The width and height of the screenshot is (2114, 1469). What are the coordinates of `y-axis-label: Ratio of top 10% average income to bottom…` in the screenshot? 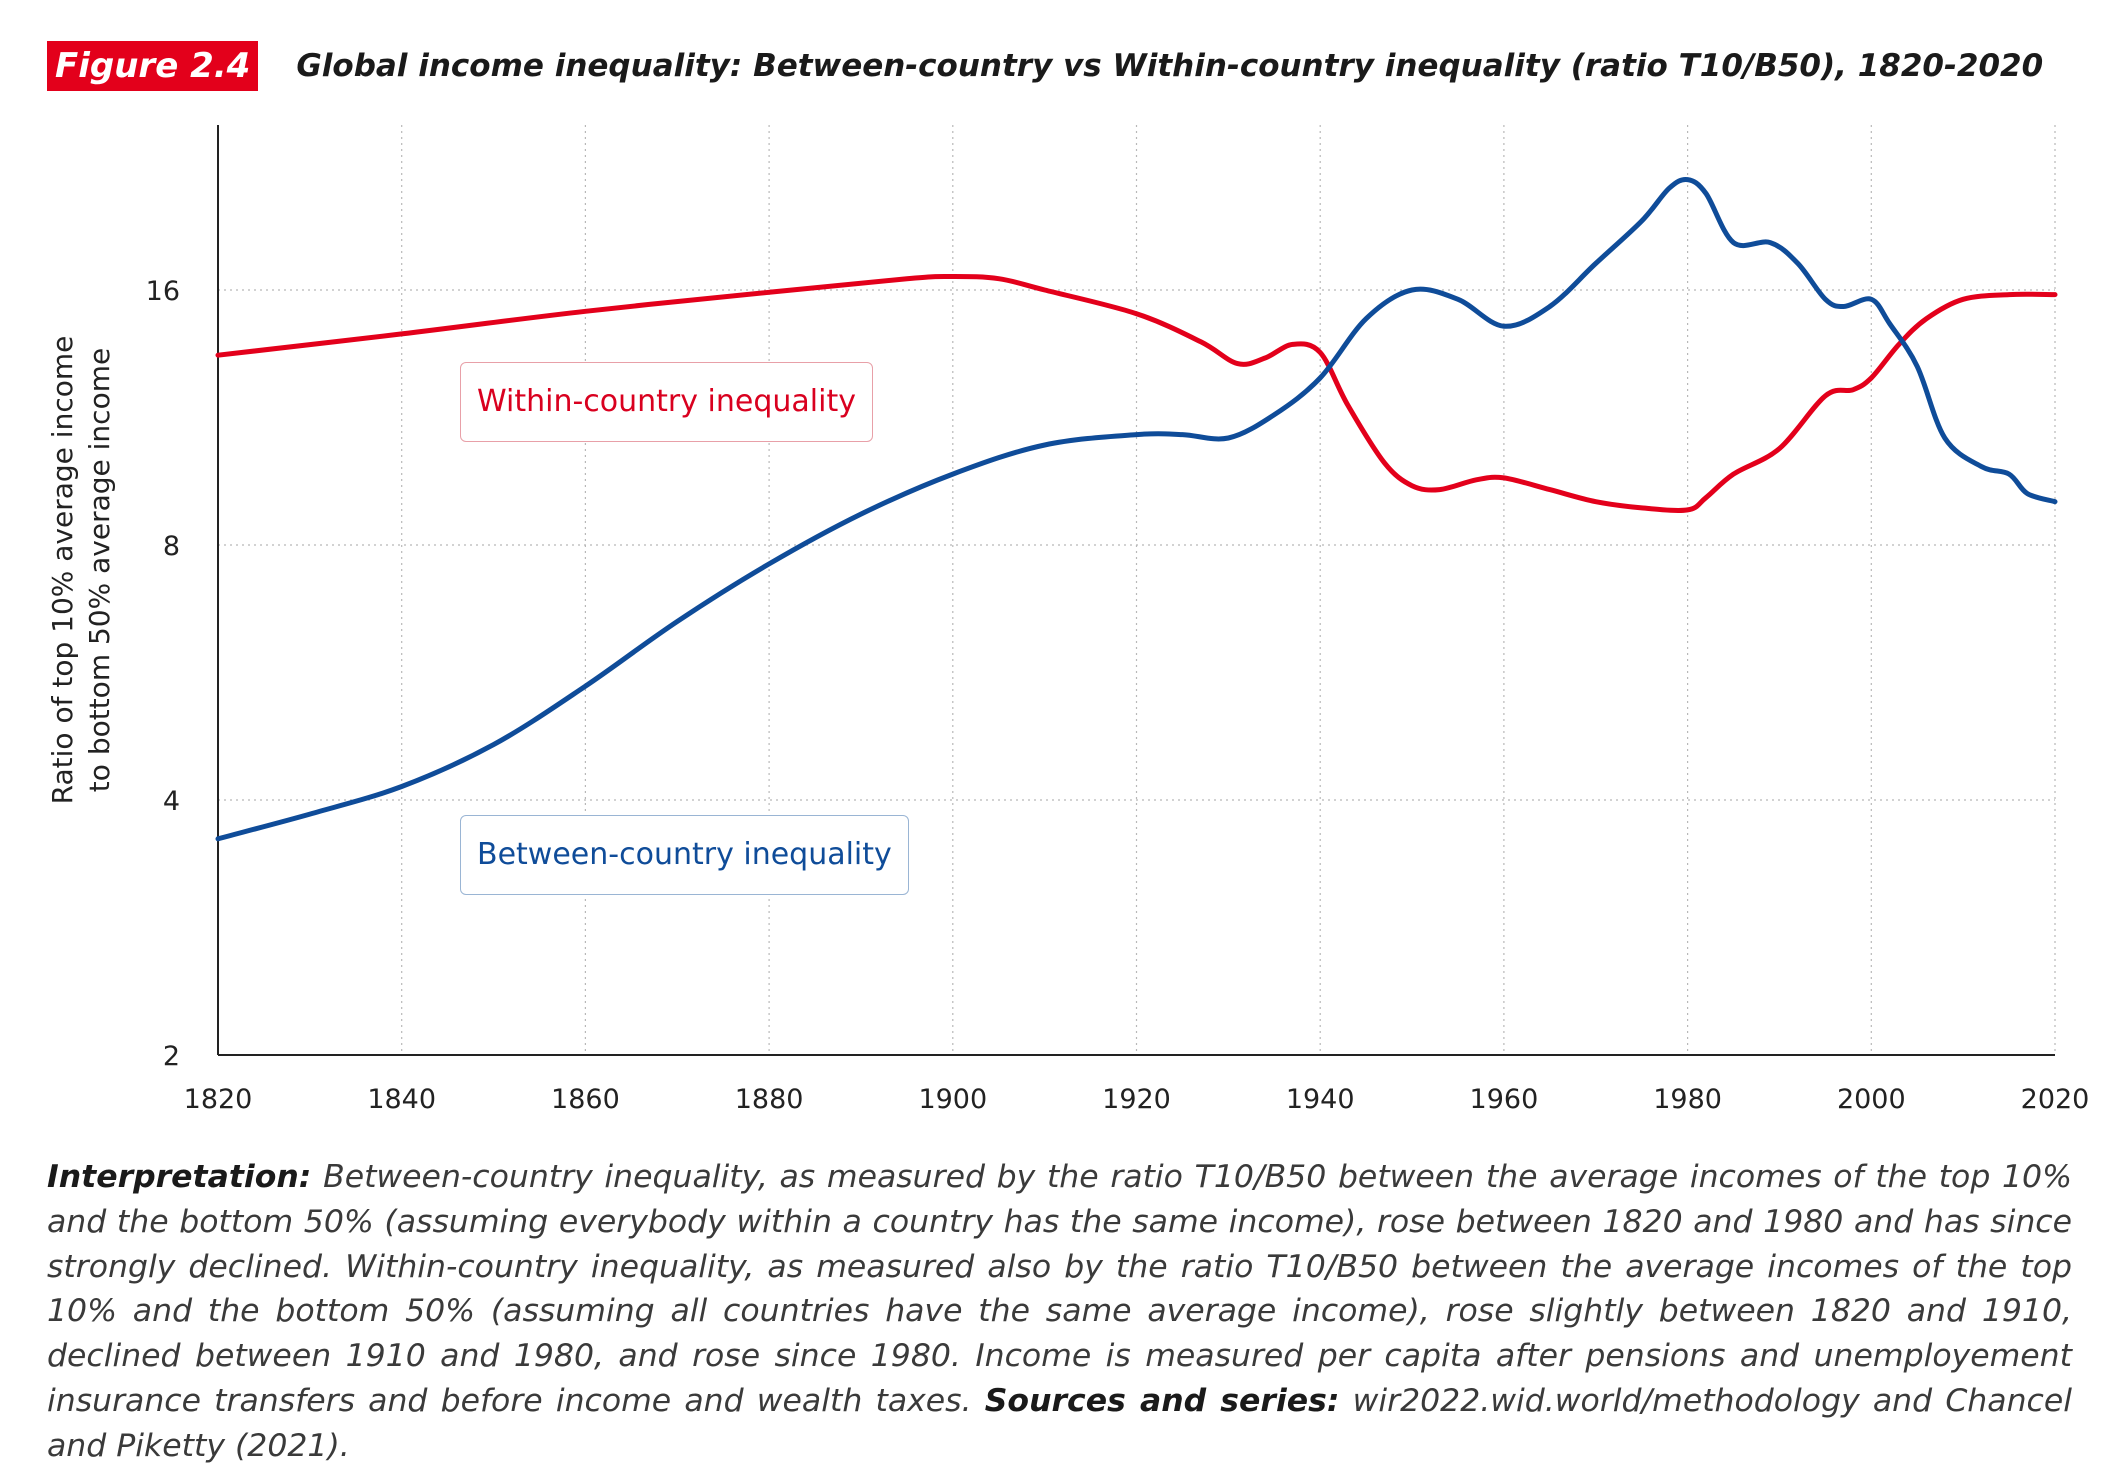 It's located at (81, 570).